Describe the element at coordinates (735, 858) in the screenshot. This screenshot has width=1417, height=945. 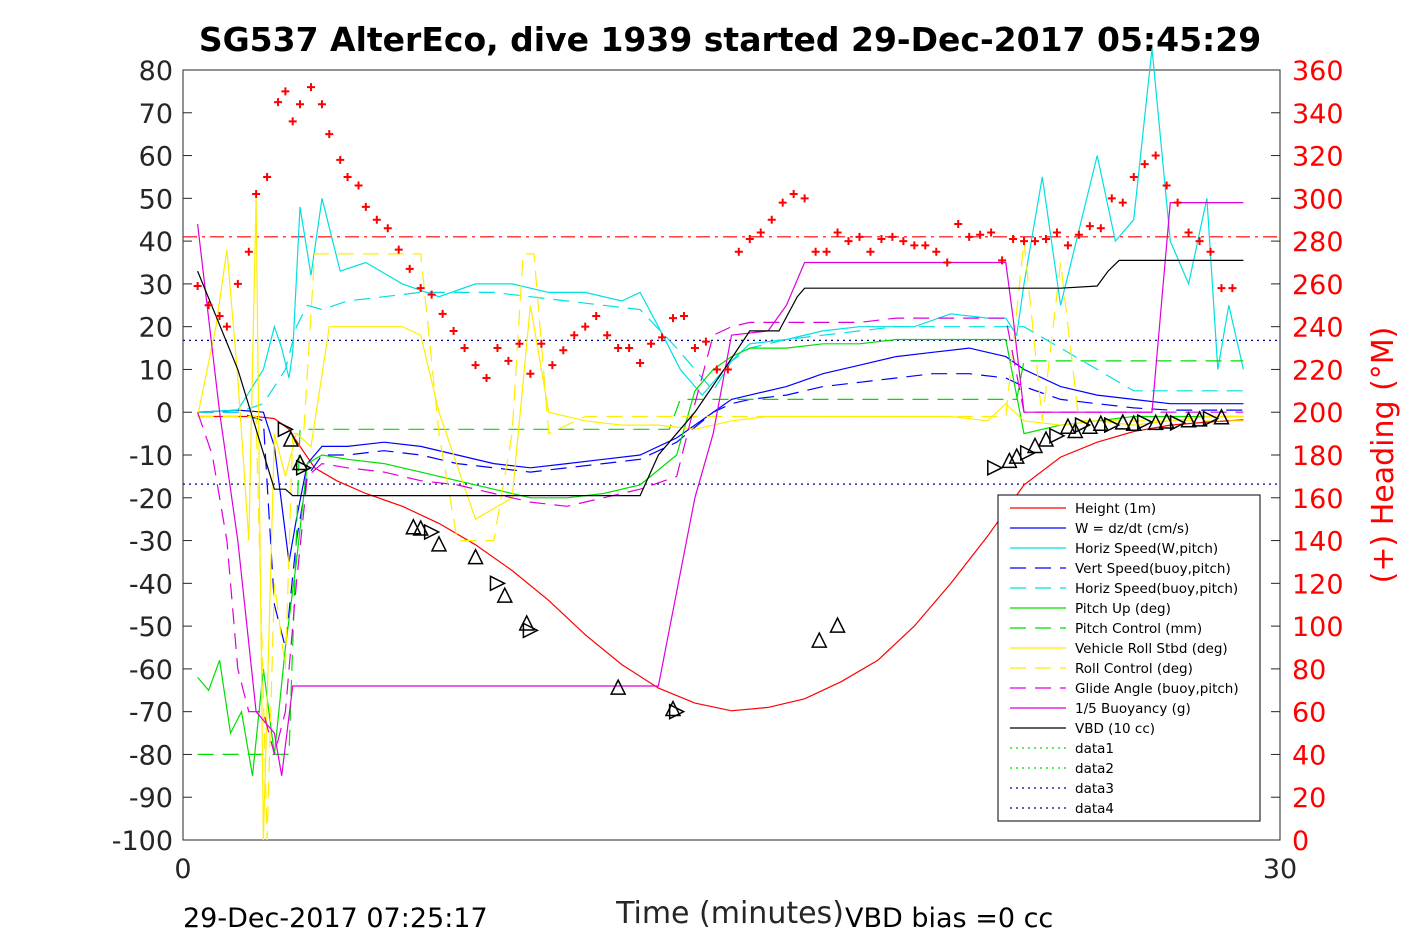
I see `x-axis: 0 30` at that location.